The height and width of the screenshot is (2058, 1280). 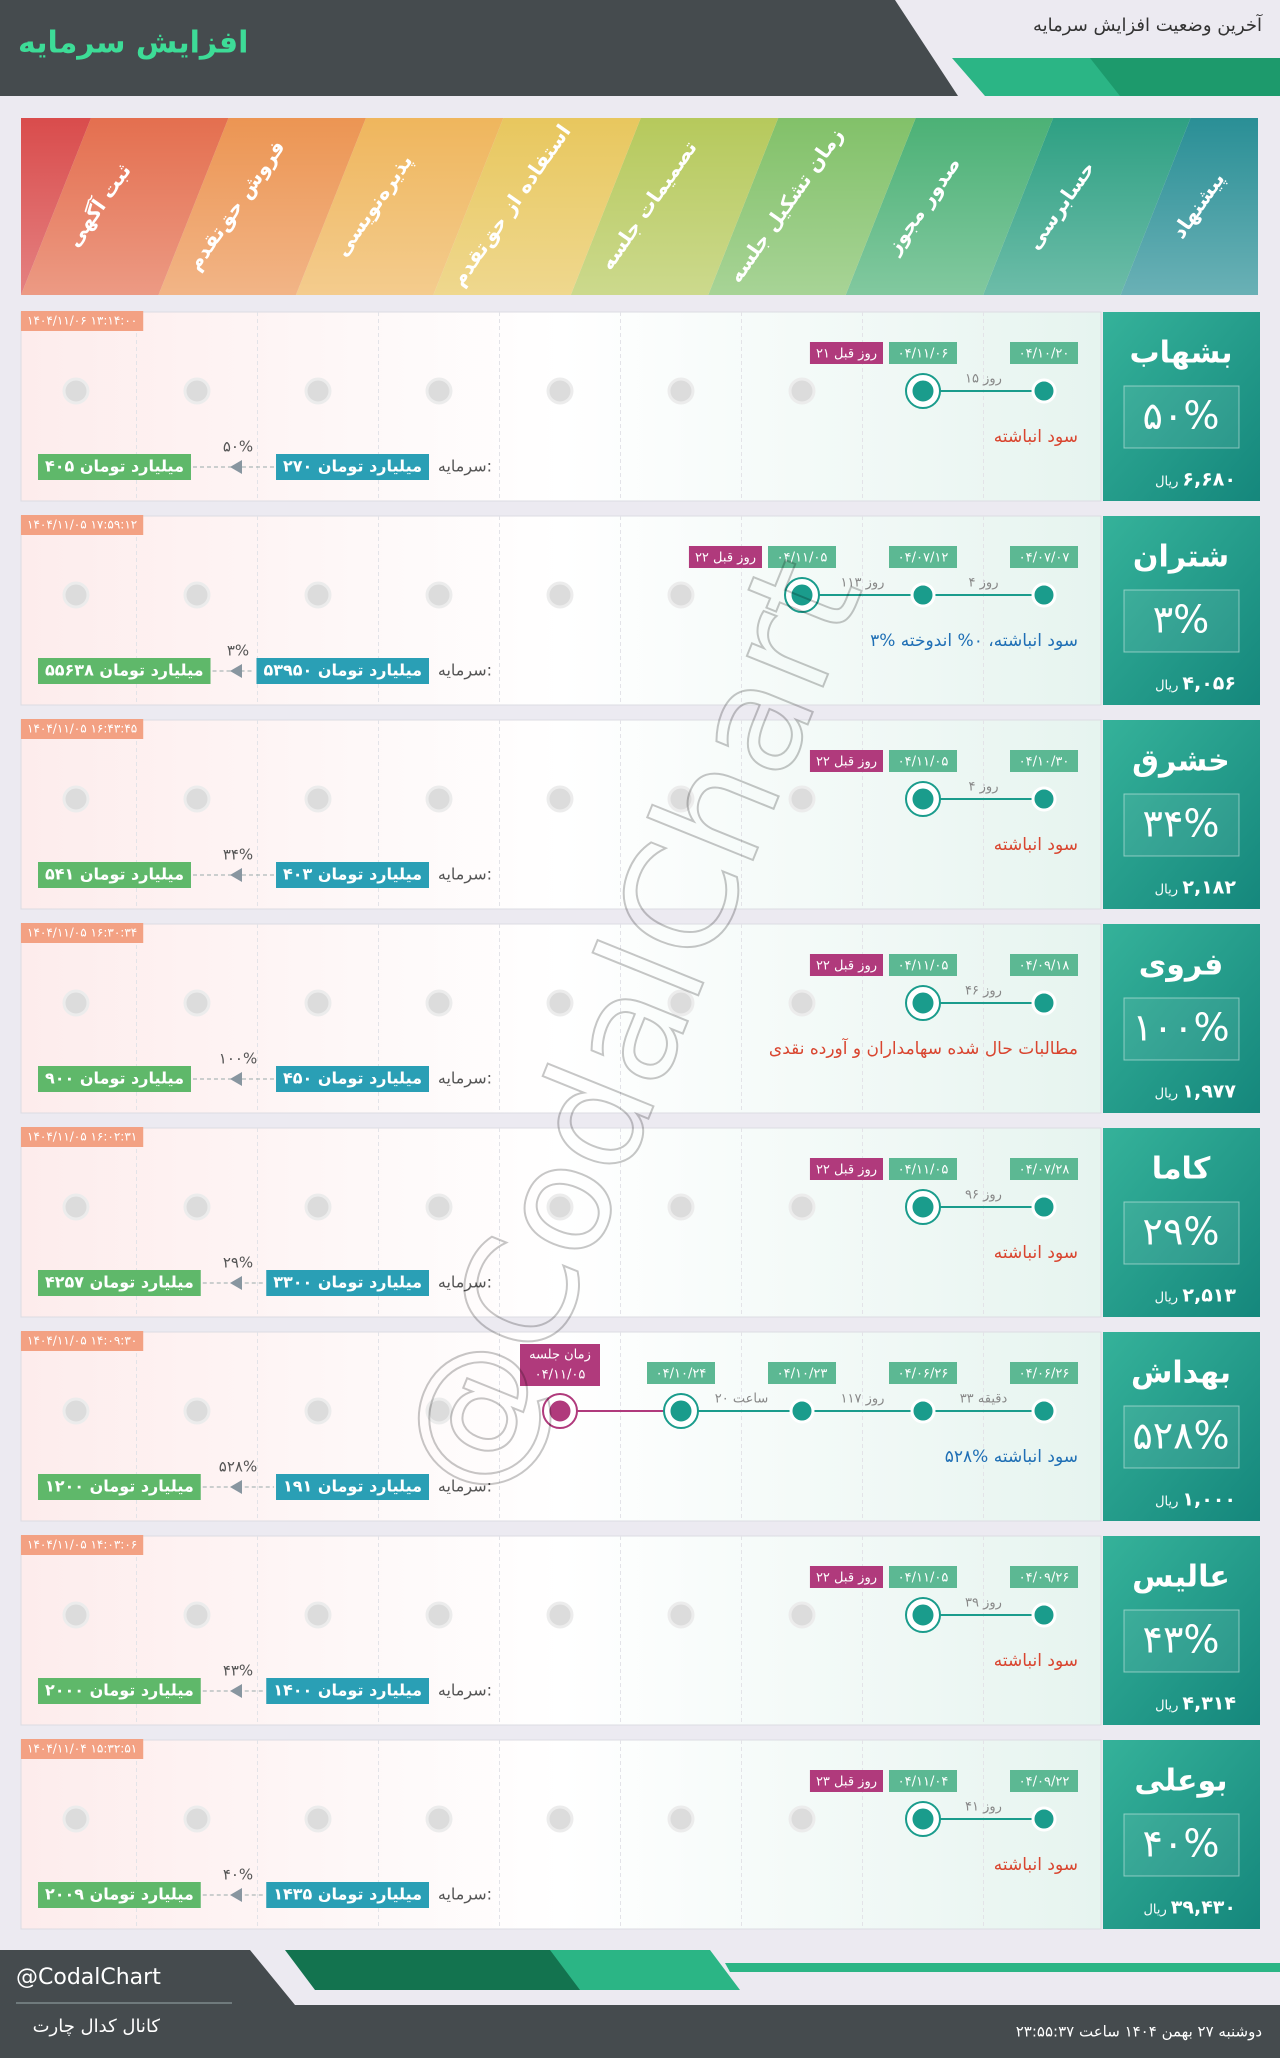 I want to click on company-percent: ۴۰%, so click(x=1181, y=1844).